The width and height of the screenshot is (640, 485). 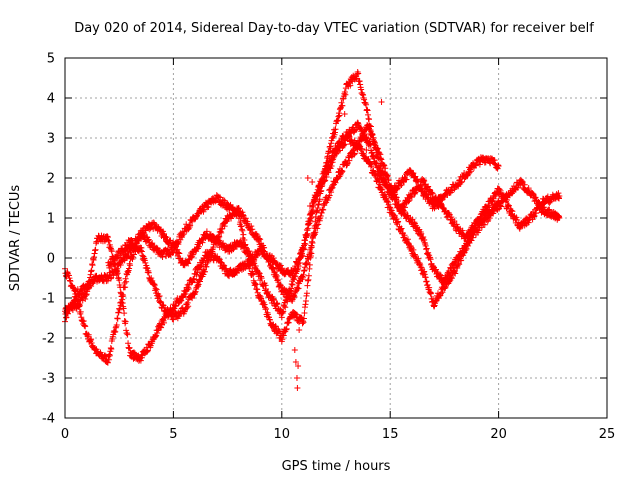 What do you see at coordinates (173, 434) in the screenshot?
I see `x-tick-label: 5` at bounding box center [173, 434].